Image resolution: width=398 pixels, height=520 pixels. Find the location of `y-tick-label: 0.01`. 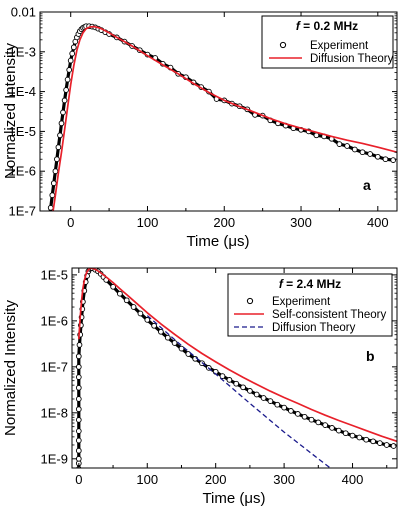

y-tick-label: 0.01 is located at coordinates (23, 12).